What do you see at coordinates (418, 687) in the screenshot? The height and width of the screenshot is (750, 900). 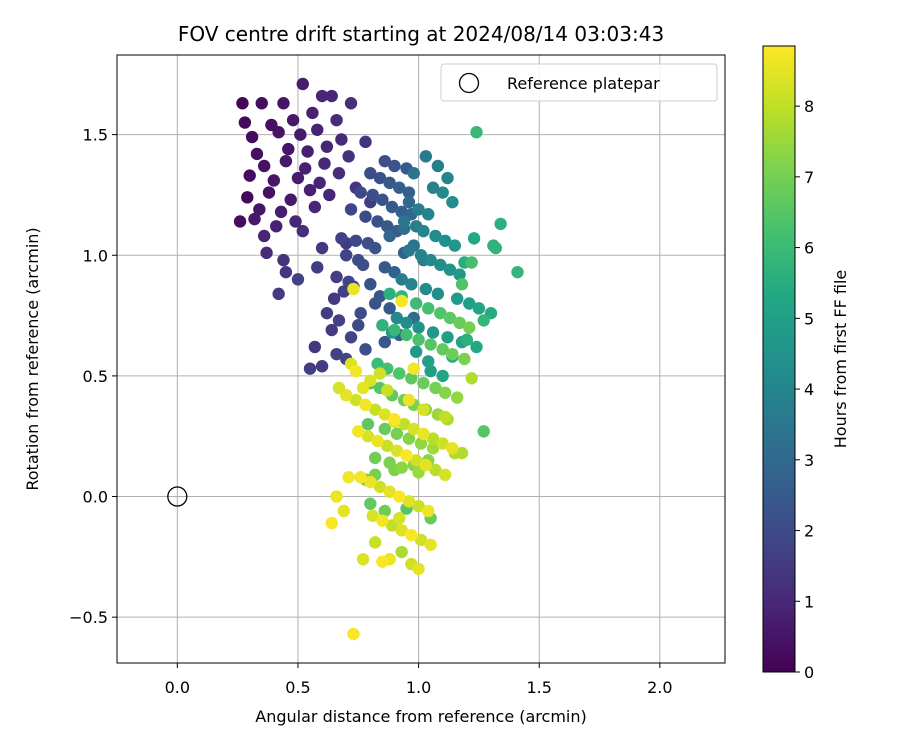 I see `x-tick-label: 1.0` at bounding box center [418, 687].